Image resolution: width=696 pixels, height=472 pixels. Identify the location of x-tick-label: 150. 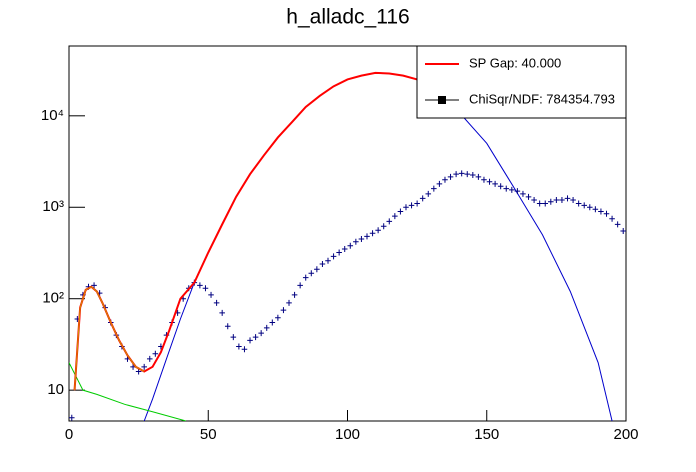
(486, 434).